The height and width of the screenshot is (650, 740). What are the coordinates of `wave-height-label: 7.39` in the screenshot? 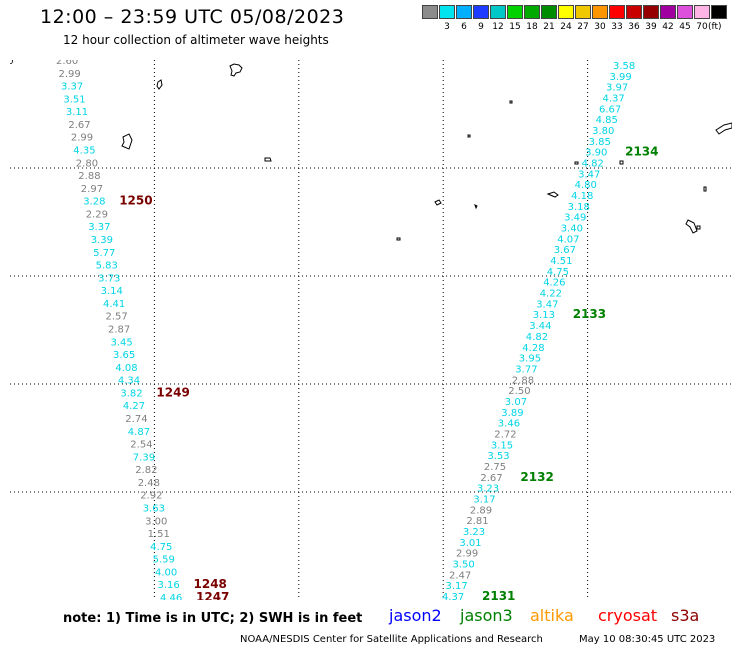 It's located at (144, 457).